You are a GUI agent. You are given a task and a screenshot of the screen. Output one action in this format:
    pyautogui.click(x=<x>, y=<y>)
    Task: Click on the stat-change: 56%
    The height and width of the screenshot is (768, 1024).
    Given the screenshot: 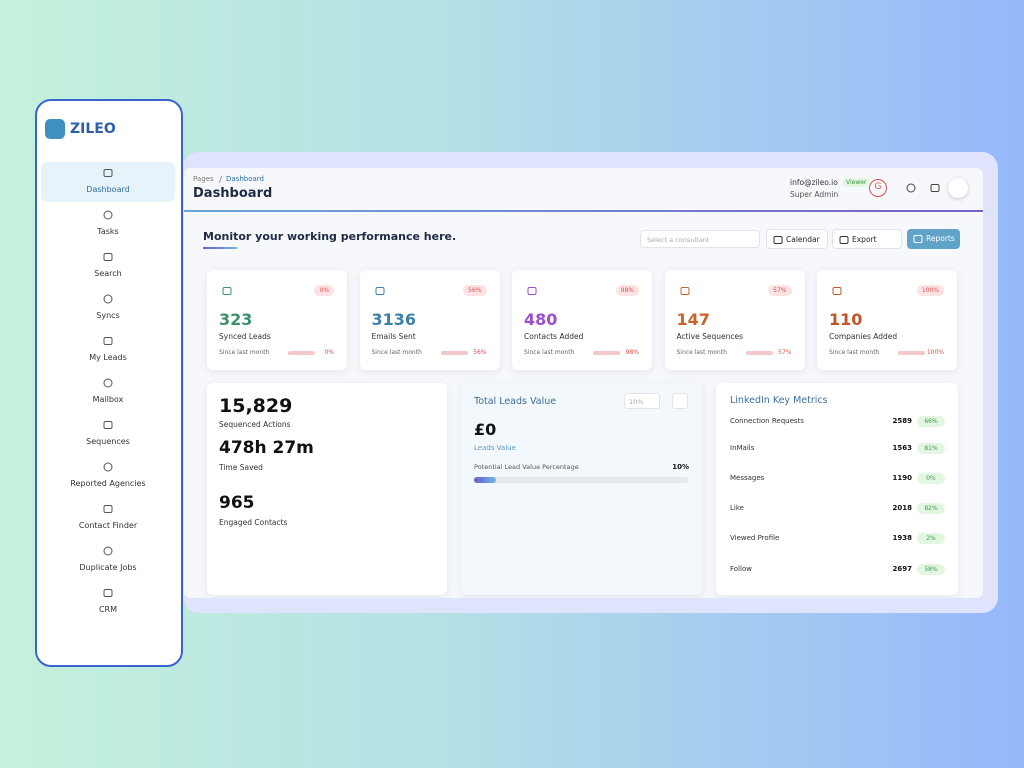 What is the action you would take?
    pyautogui.click(x=480, y=352)
    